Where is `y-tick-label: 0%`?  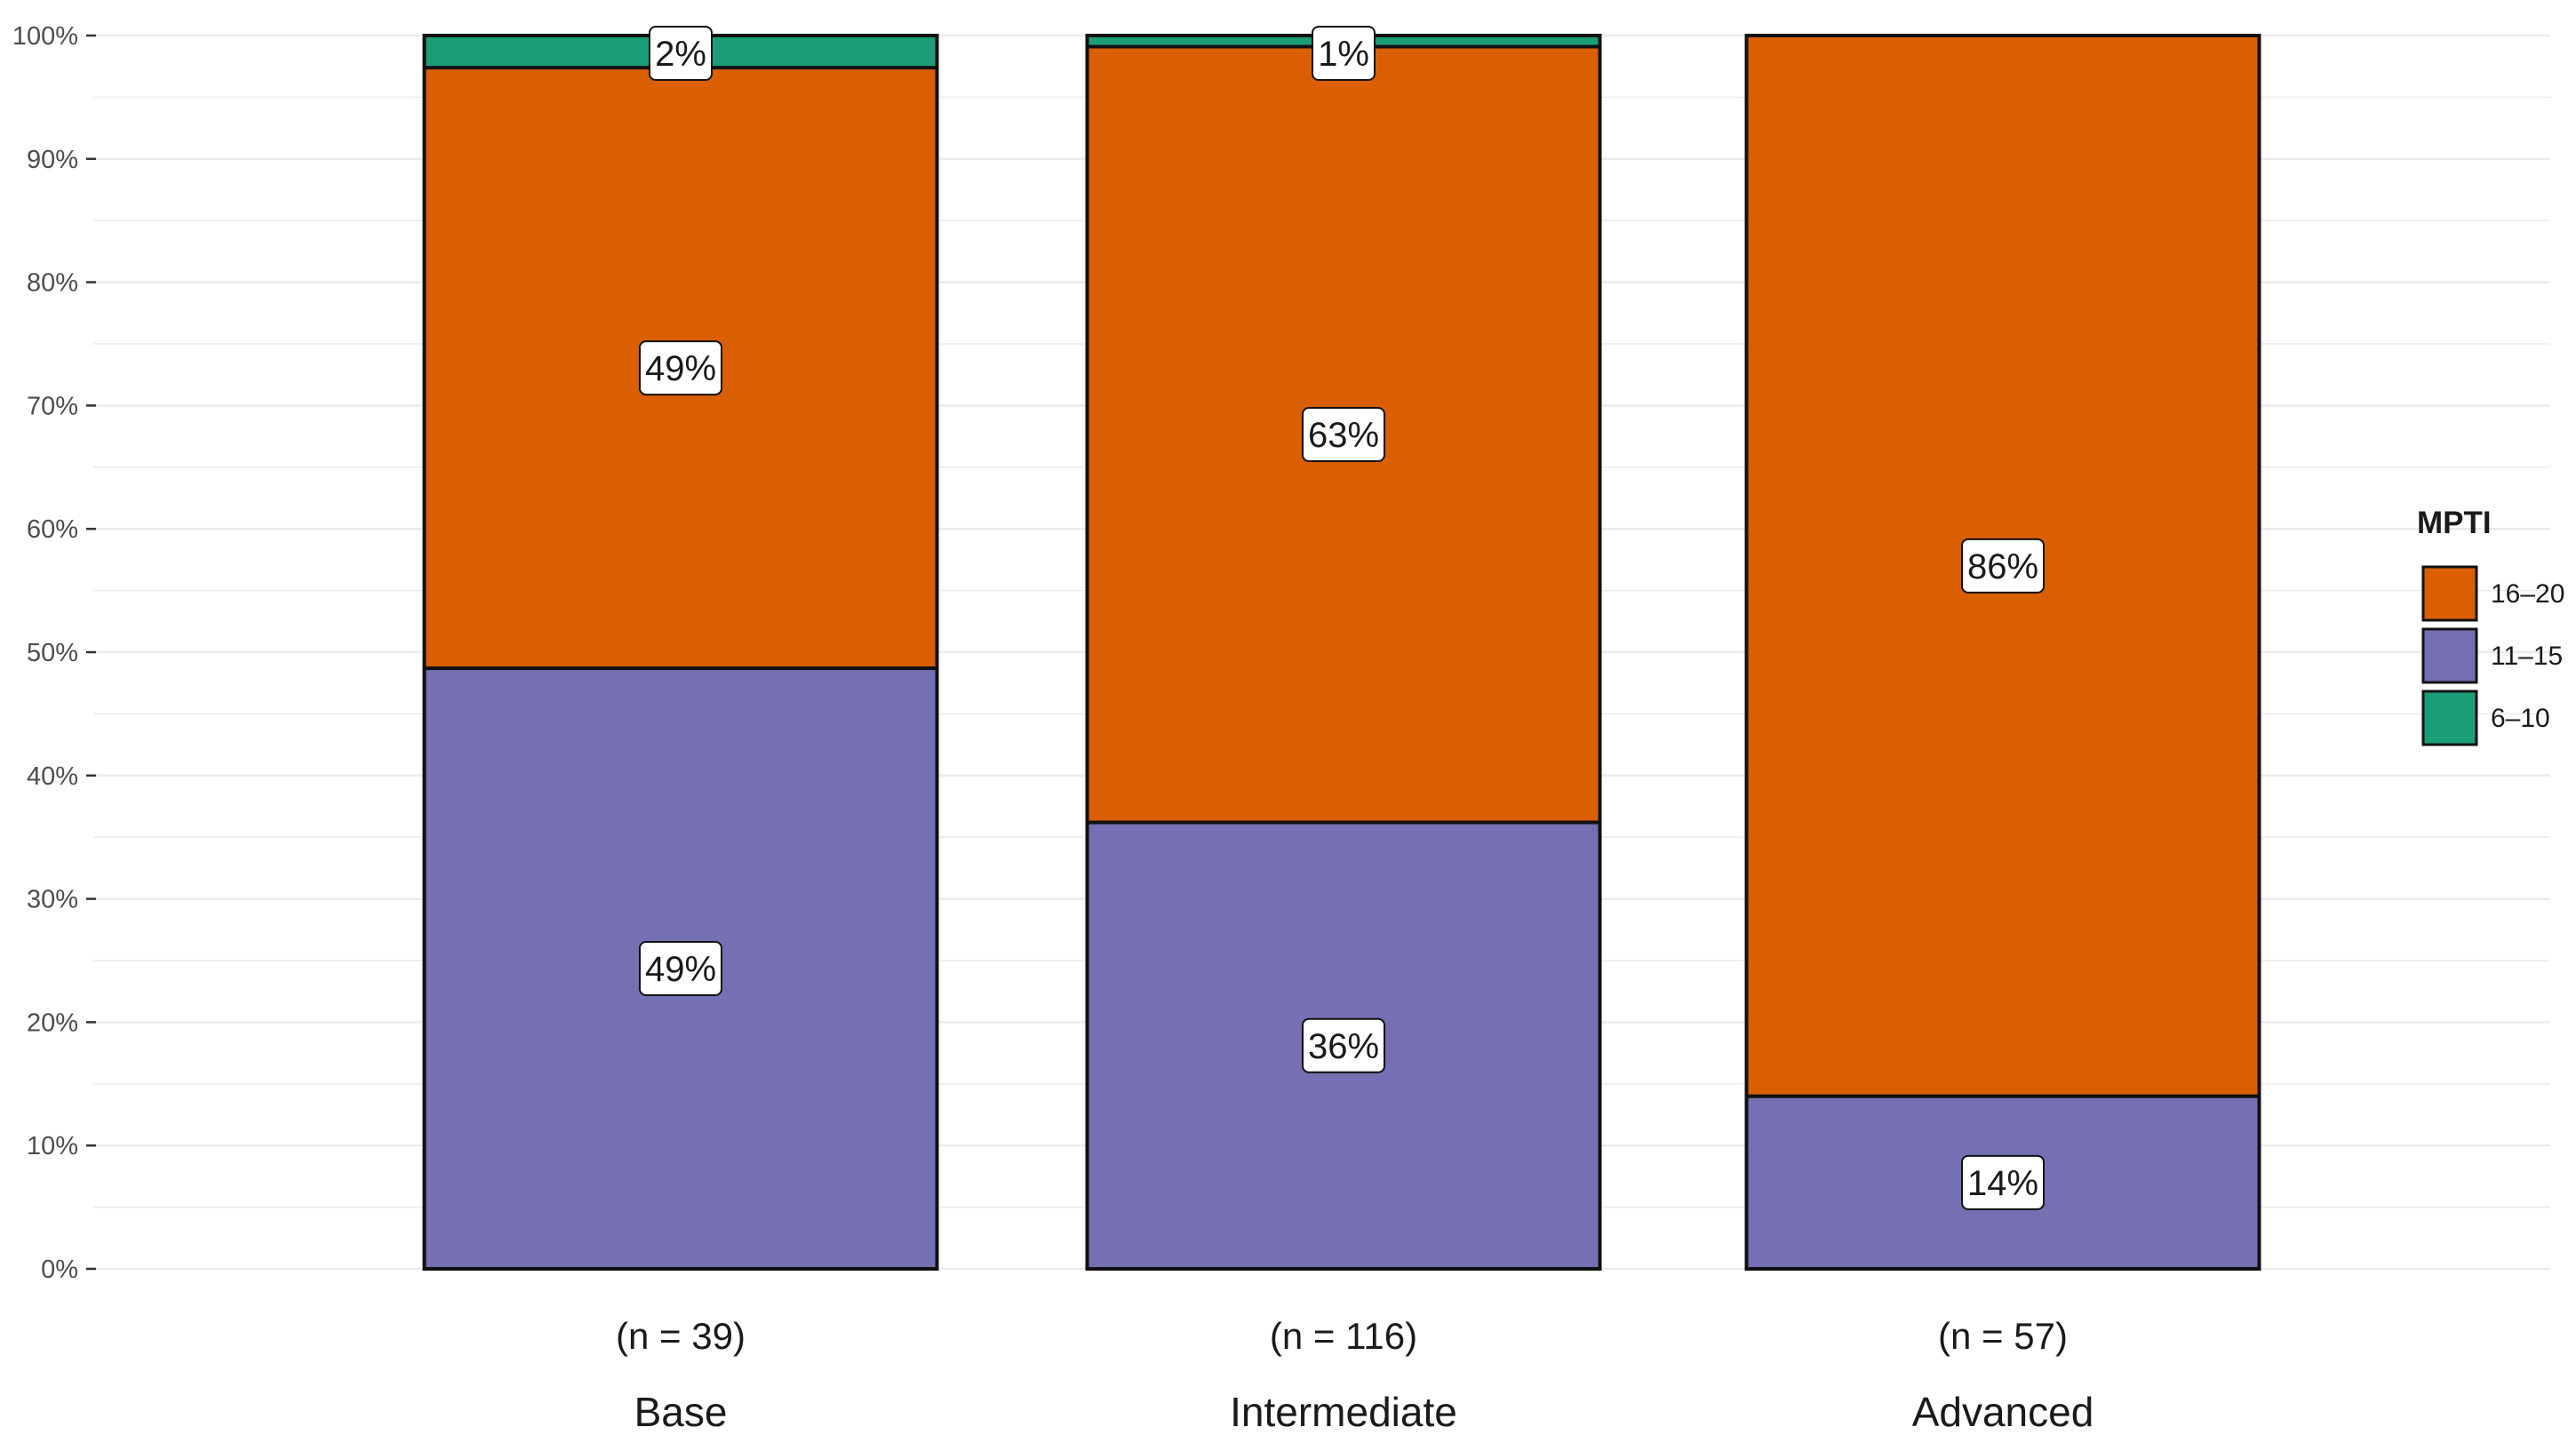
y-tick-label: 0% is located at coordinates (60, 1270).